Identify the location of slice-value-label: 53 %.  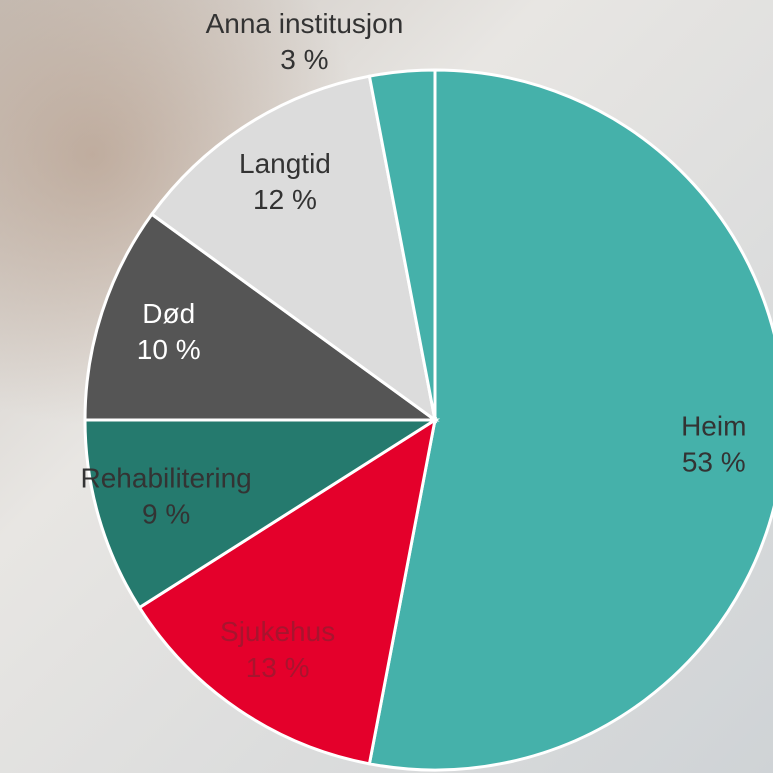
(714, 462).